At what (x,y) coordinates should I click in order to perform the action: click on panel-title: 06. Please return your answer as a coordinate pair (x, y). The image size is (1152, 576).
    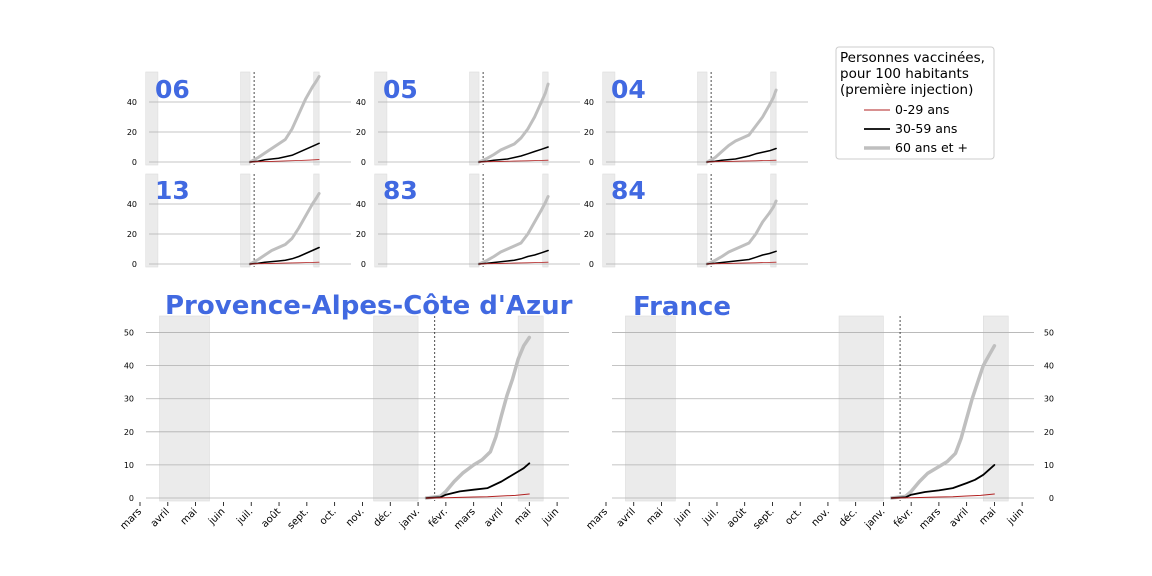
    Looking at the image, I should click on (172, 89).